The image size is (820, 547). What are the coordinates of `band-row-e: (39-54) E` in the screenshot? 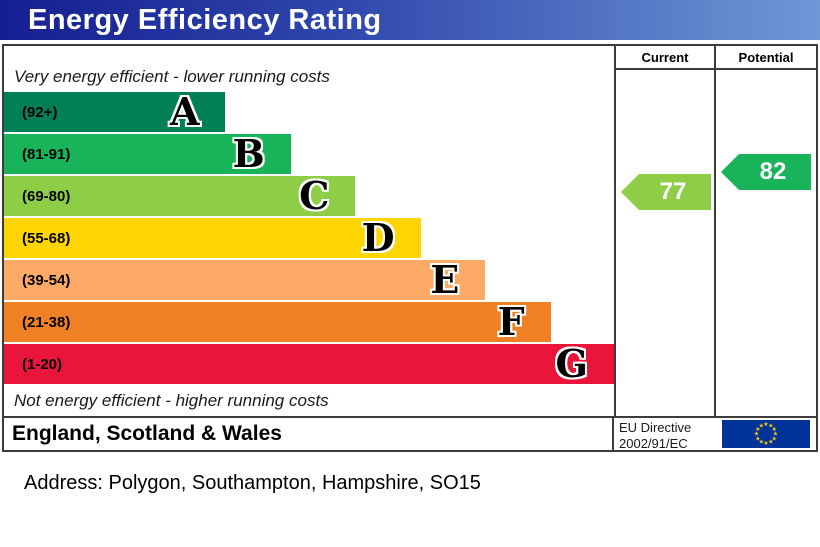 It's located at (309, 281).